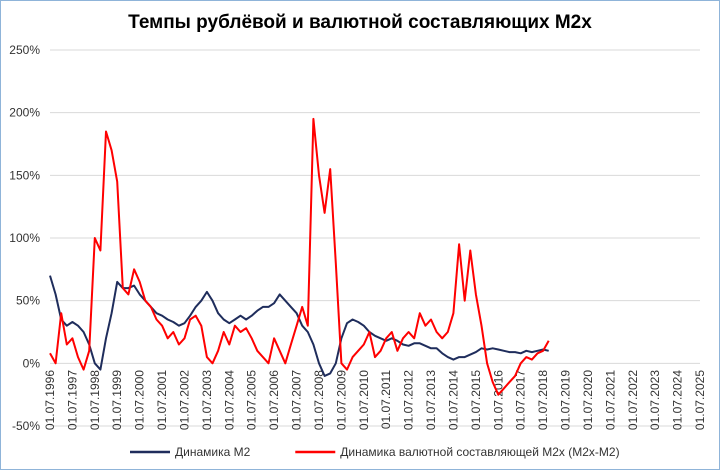 Image resolution: width=720 pixels, height=470 pixels. Describe the element at coordinates (50, 400) in the screenshot. I see `x-tick-label: 01.07.1996` at that location.